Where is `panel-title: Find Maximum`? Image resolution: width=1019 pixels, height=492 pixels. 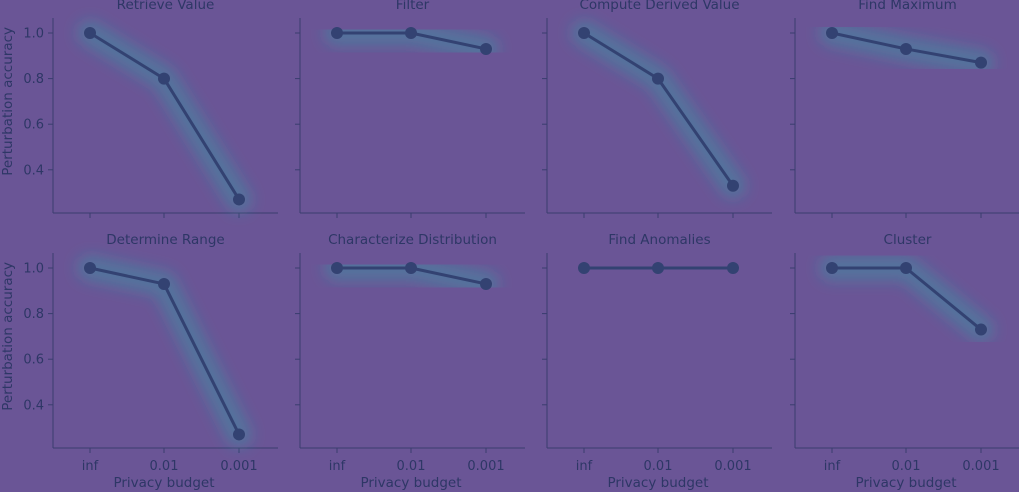 panel-title: Find Maximum is located at coordinates (907, 6).